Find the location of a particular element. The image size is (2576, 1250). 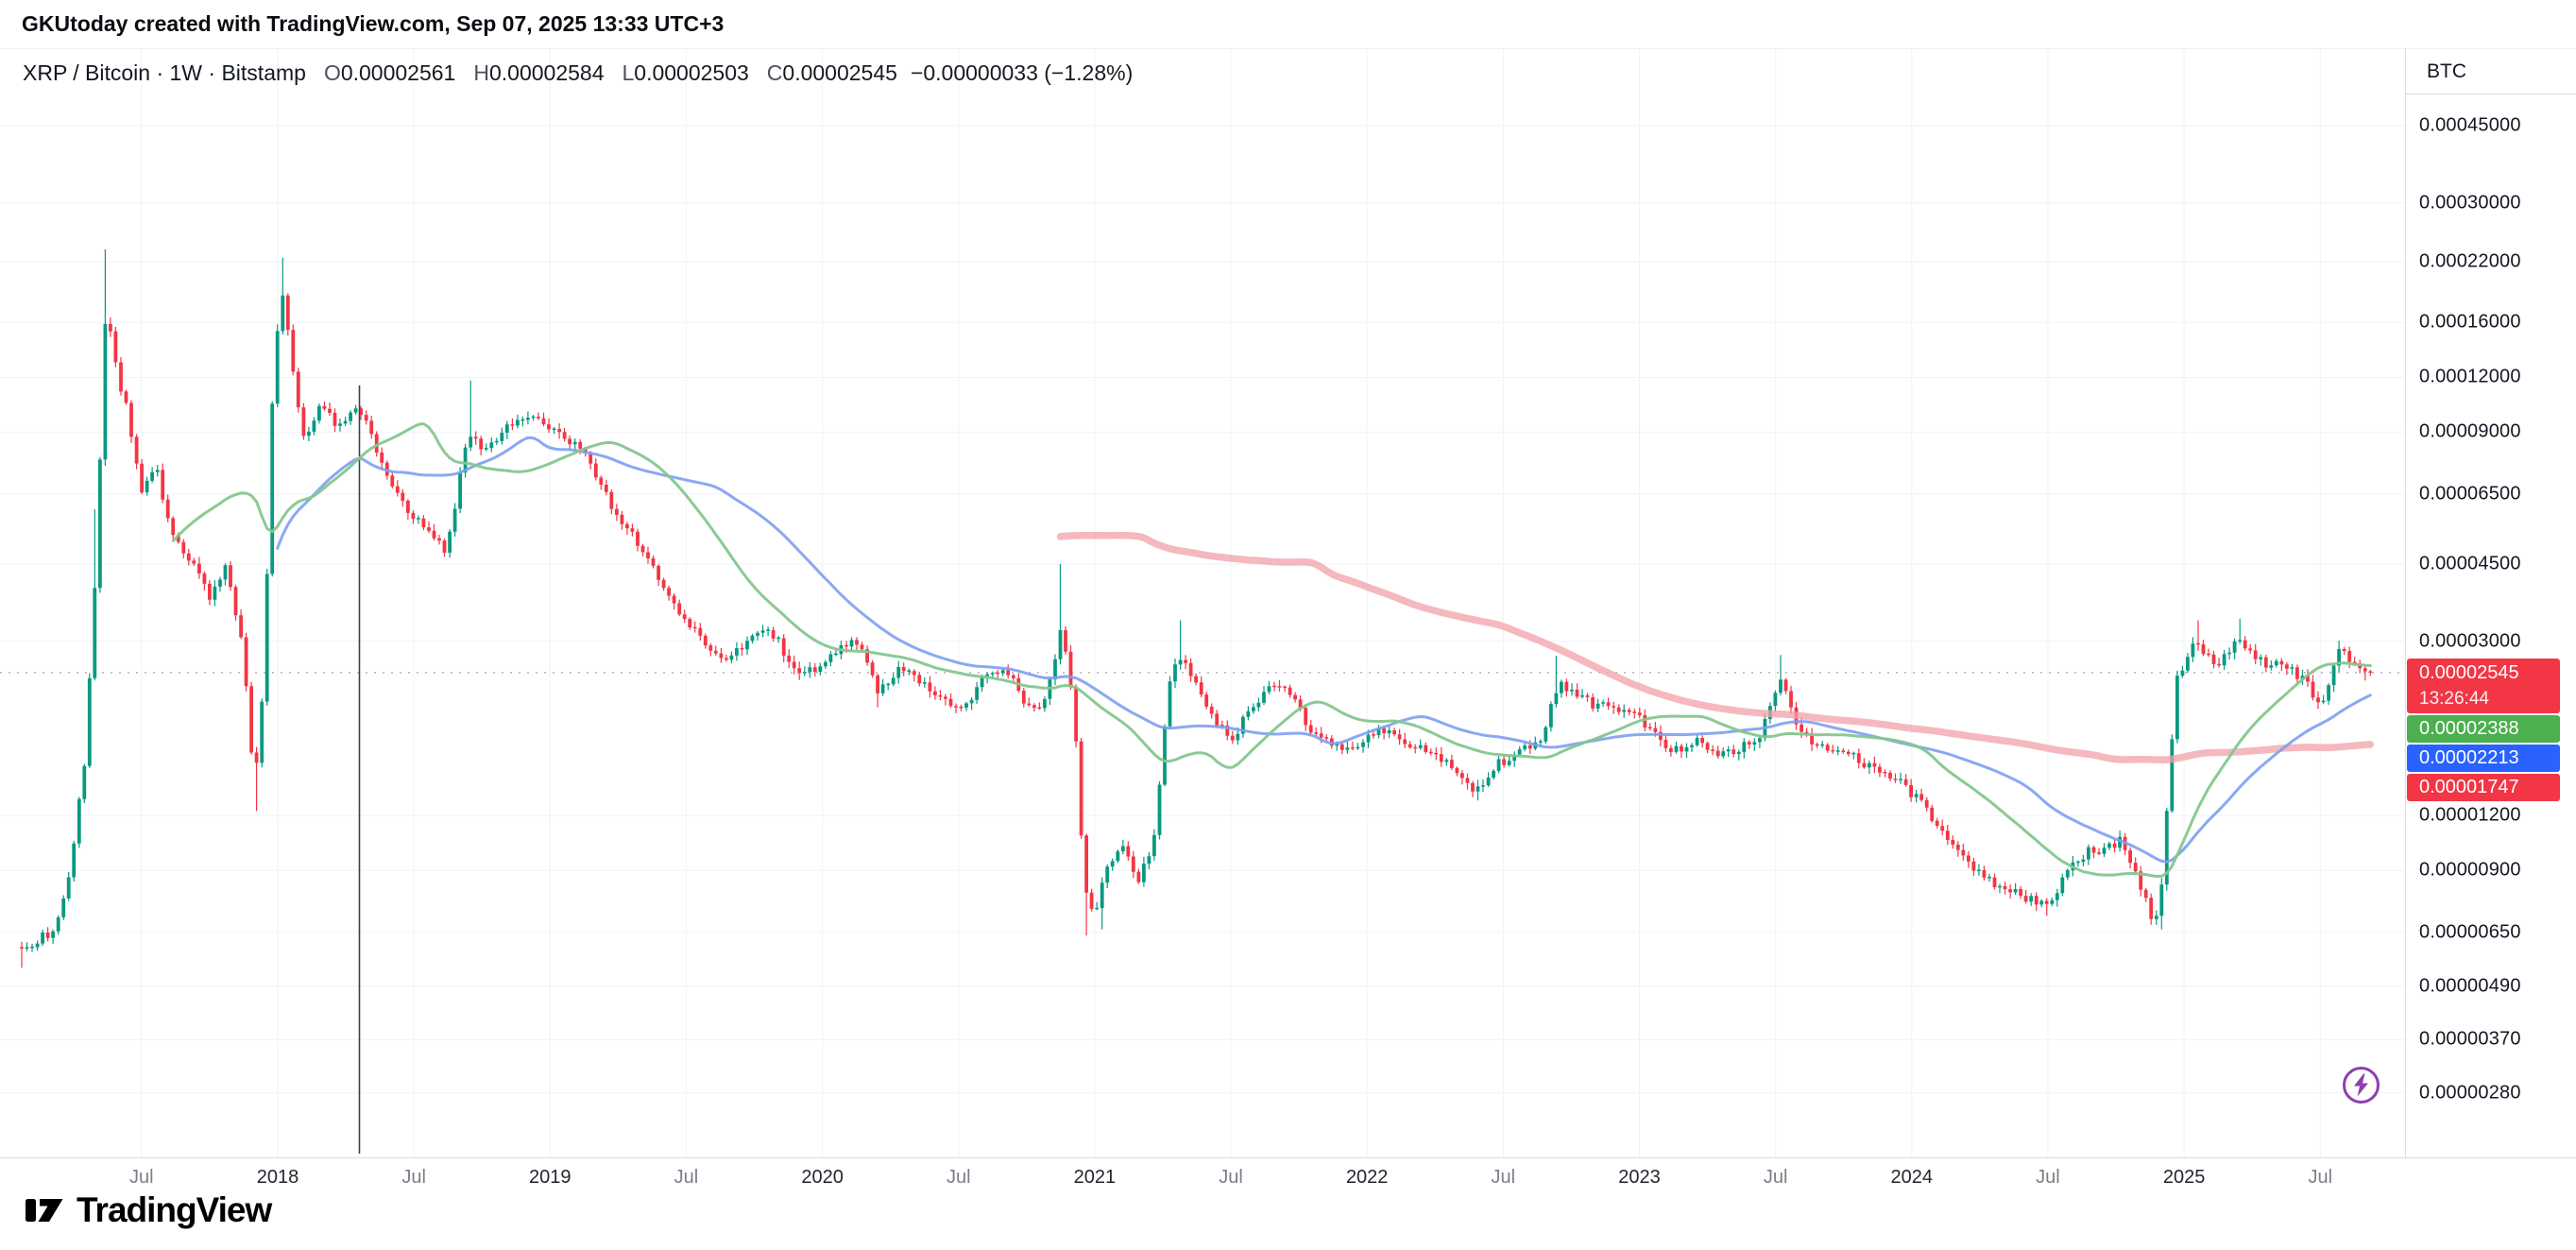

lightning-bolt-icon is located at coordinates (2361, 1085).